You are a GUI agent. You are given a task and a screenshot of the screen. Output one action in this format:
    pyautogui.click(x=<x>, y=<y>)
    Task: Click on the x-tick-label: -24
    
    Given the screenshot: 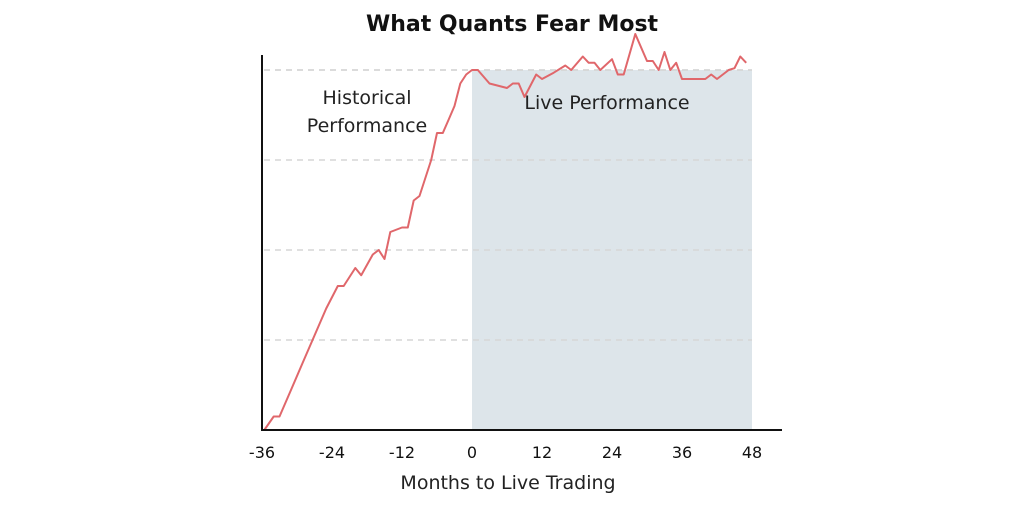 What is the action you would take?
    pyautogui.click(x=332, y=452)
    